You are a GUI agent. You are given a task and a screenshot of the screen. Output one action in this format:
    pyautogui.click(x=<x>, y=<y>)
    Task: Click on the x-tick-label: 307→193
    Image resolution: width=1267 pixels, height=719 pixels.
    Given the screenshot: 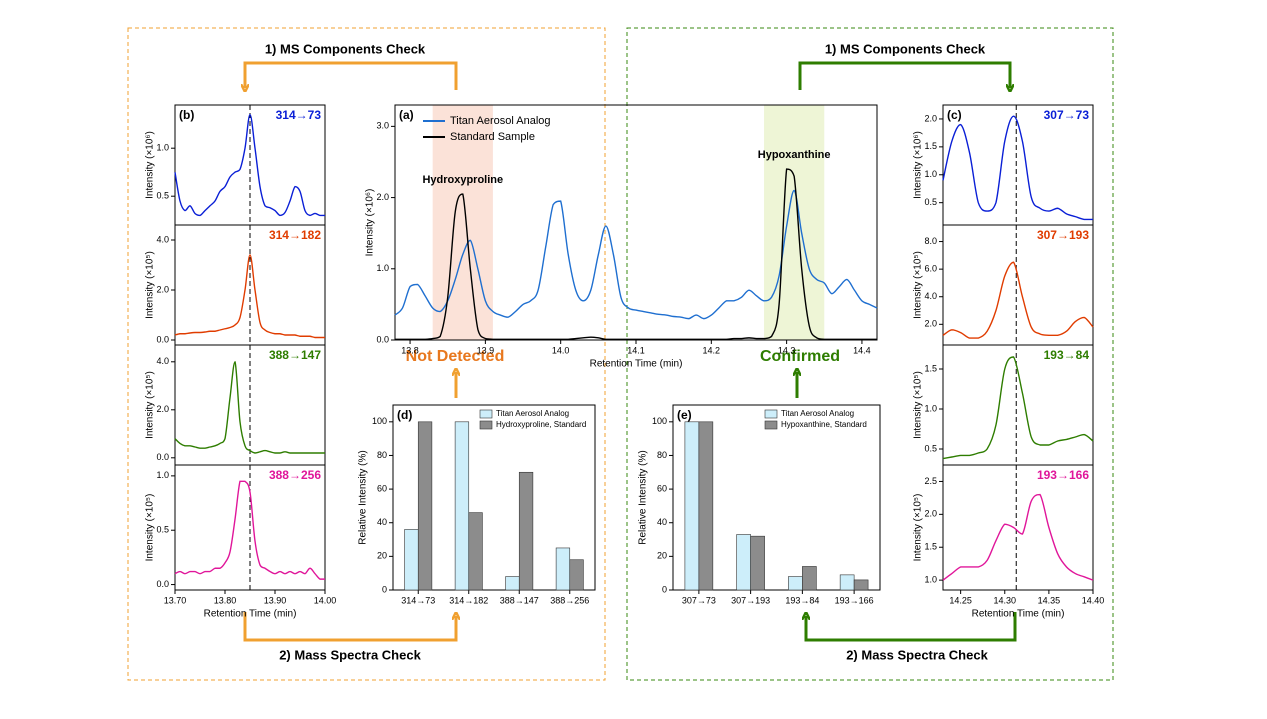 What is the action you would take?
    pyautogui.click(x=750, y=600)
    